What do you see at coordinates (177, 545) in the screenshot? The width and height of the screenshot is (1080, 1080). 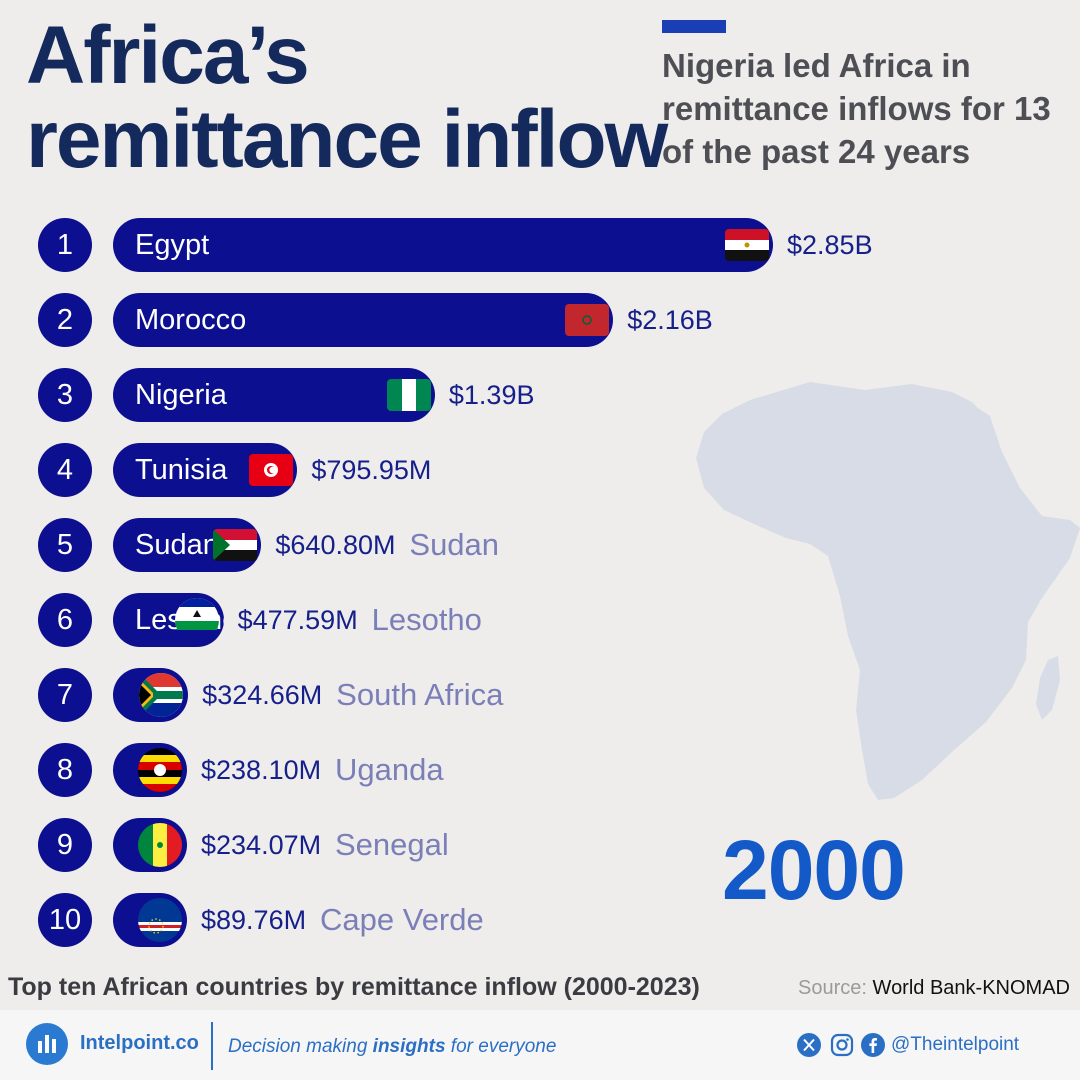 I see `bar-label: Sudan` at bounding box center [177, 545].